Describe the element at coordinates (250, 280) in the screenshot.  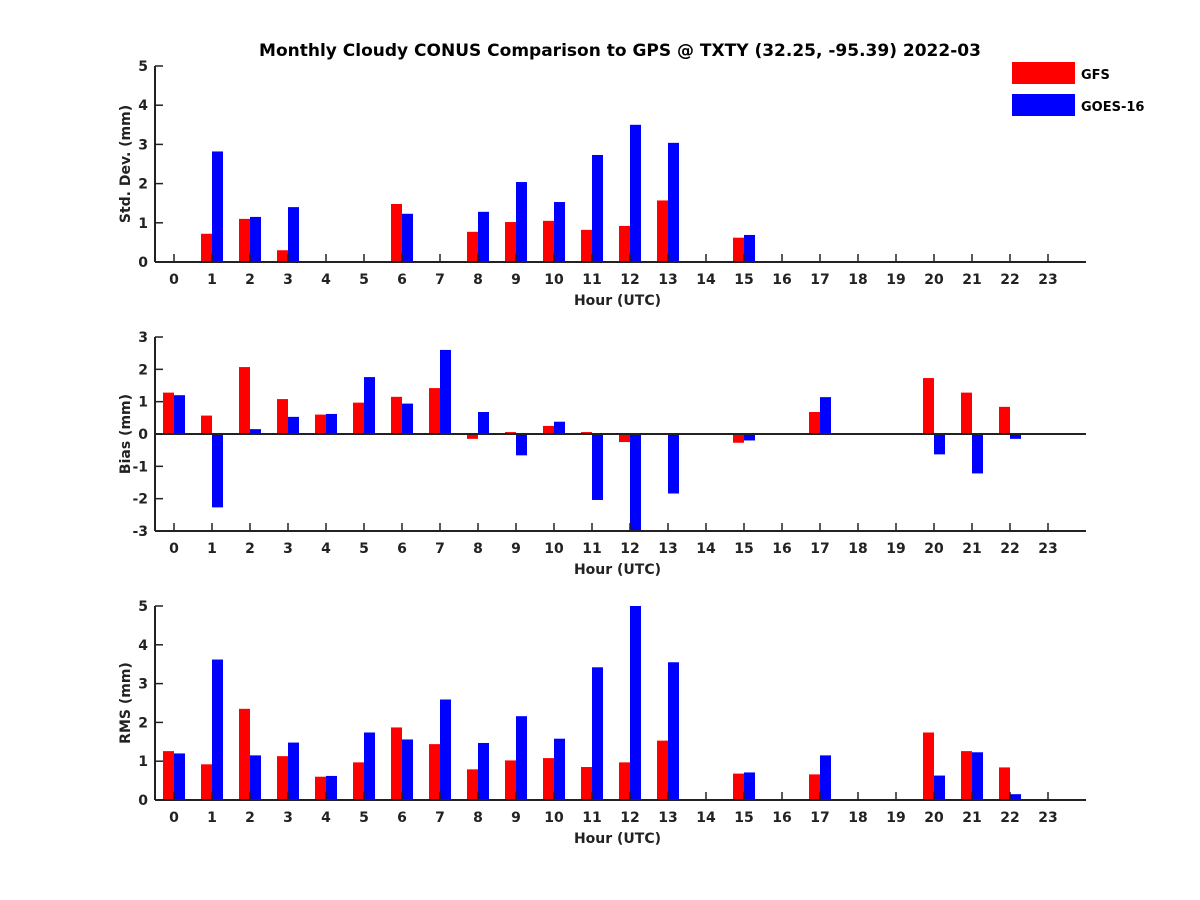
I see `x-tick-label-std-dev: 2` at that location.